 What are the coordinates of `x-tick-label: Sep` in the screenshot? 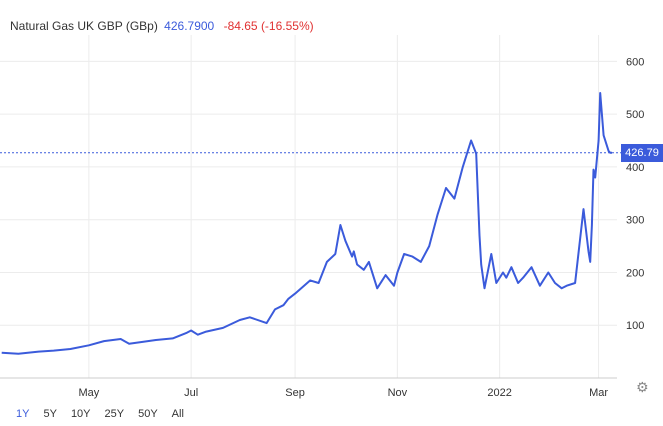 It's located at (295, 393).